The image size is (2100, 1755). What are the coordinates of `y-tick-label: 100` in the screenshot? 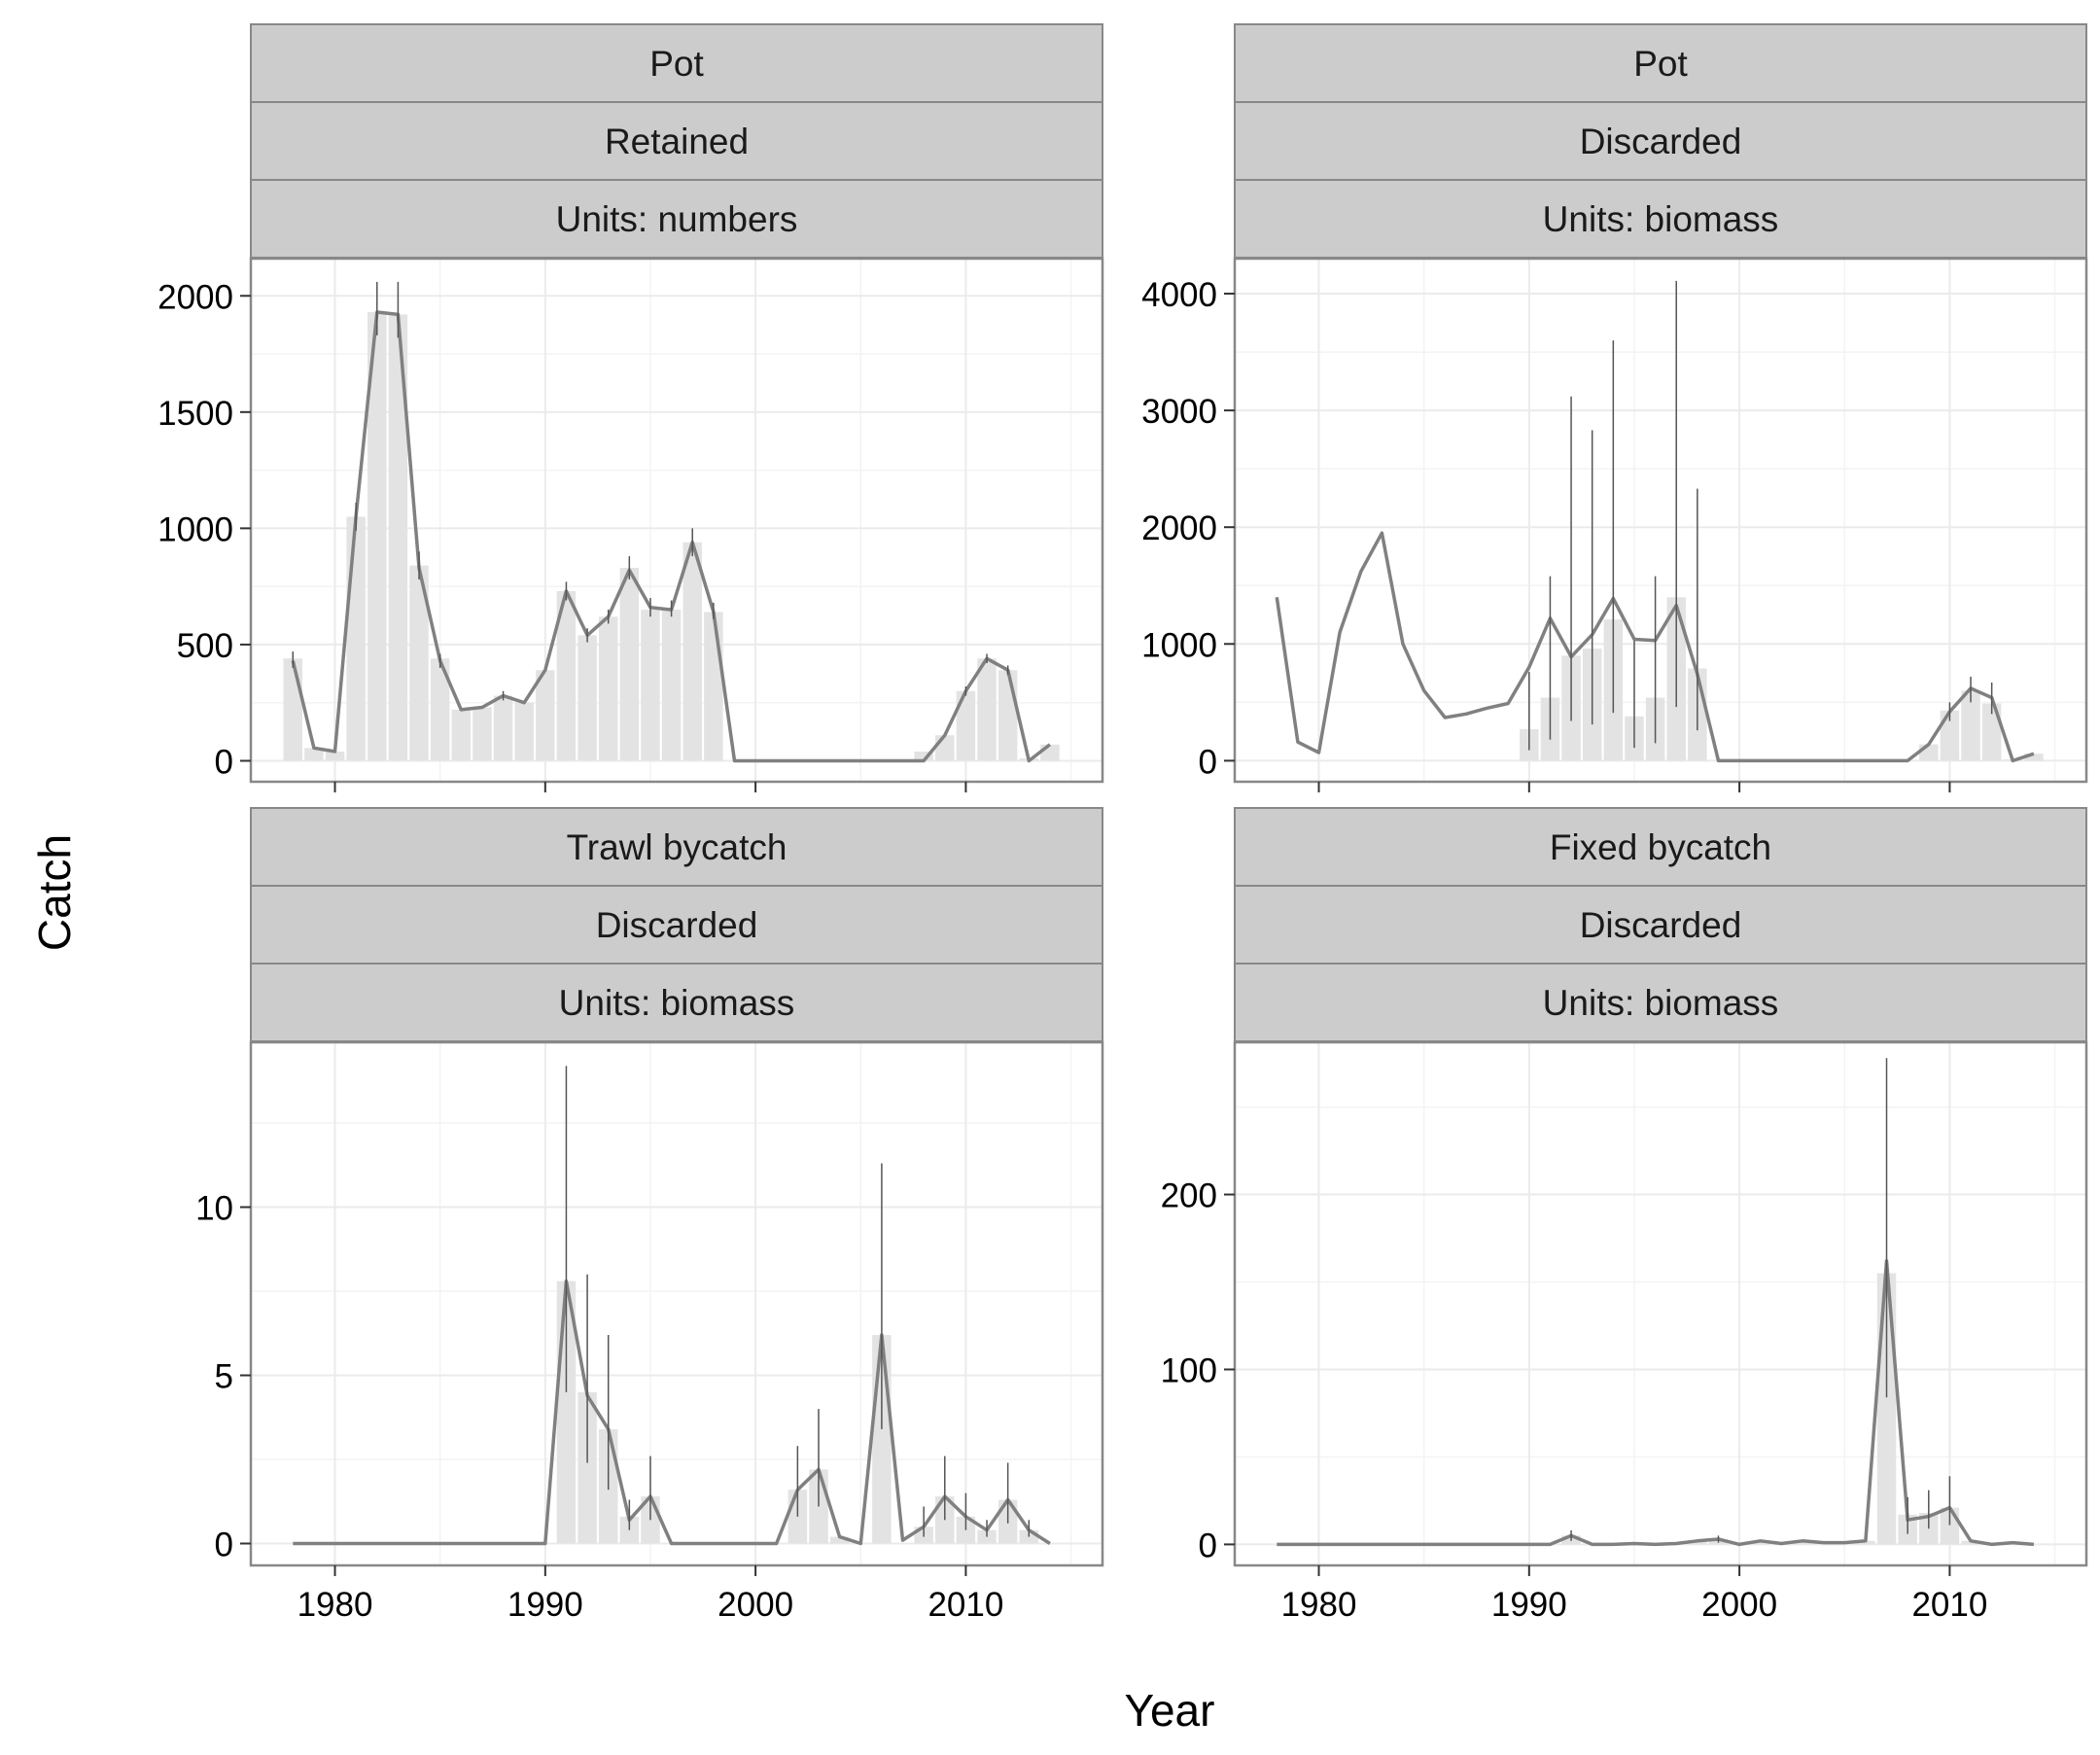 It's located at (1189, 1370).